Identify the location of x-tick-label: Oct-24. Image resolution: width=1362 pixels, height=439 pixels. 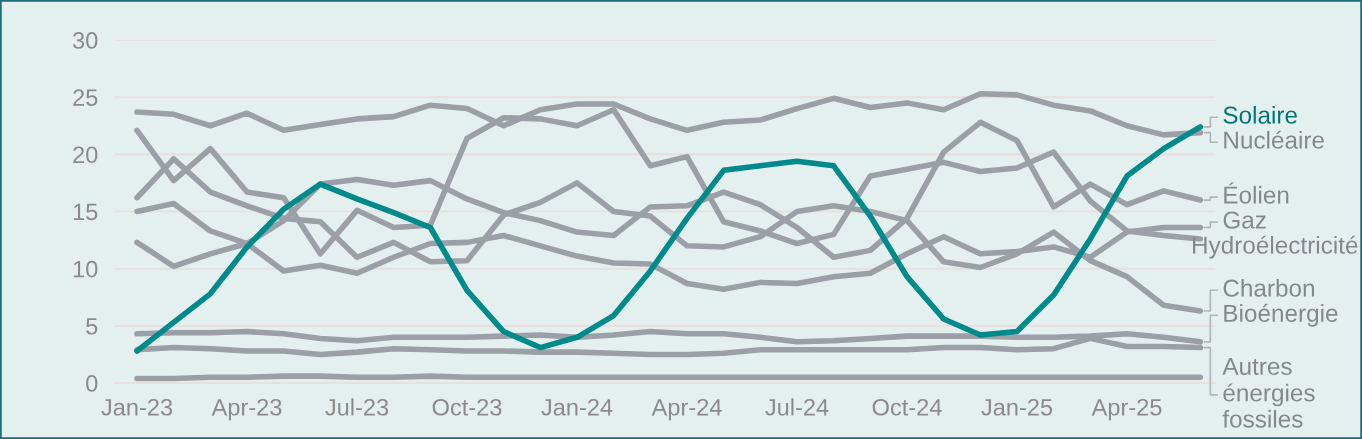
(907, 407).